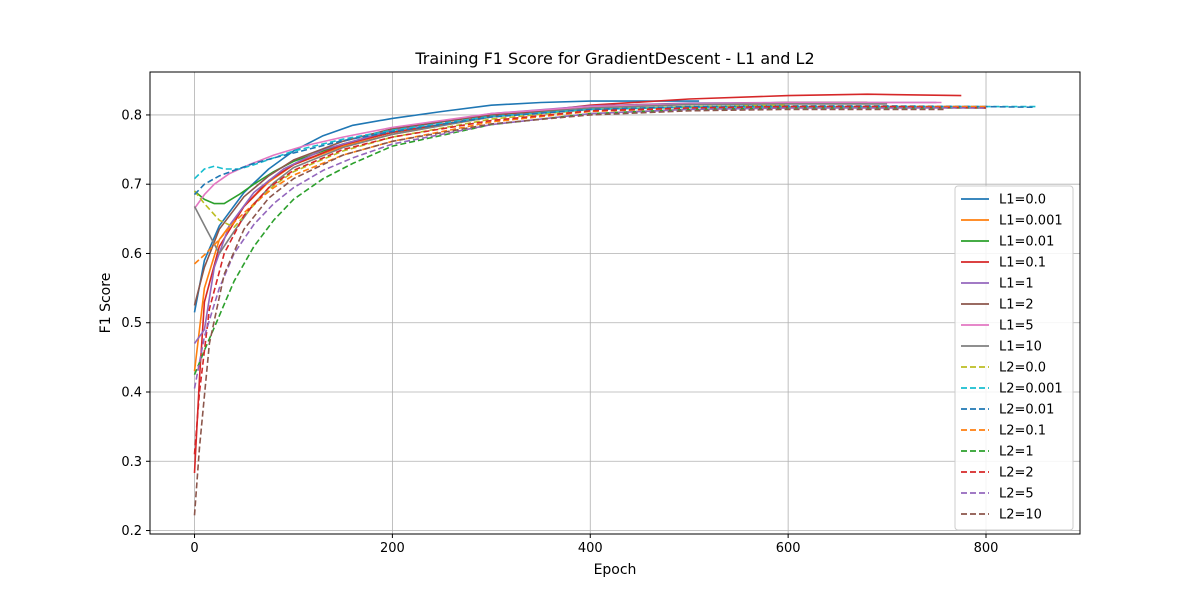 This screenshot has width=1200, height=600. What do you see at coordinates (1020, 347) in the screenshot?
I see `legend-label: L1=10` at bounding box center [1020, 347].